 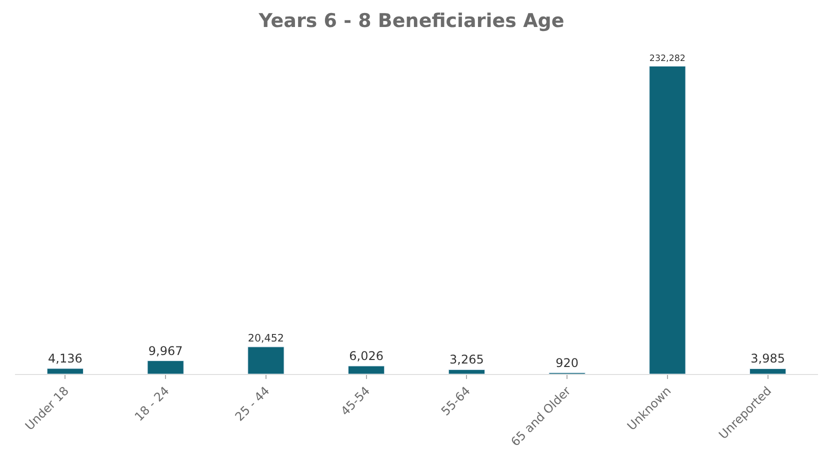 What do you see at coordinates (266, 338) in the screenshot?
I see `data-label: 20,452` at bounding box center [266, 338].